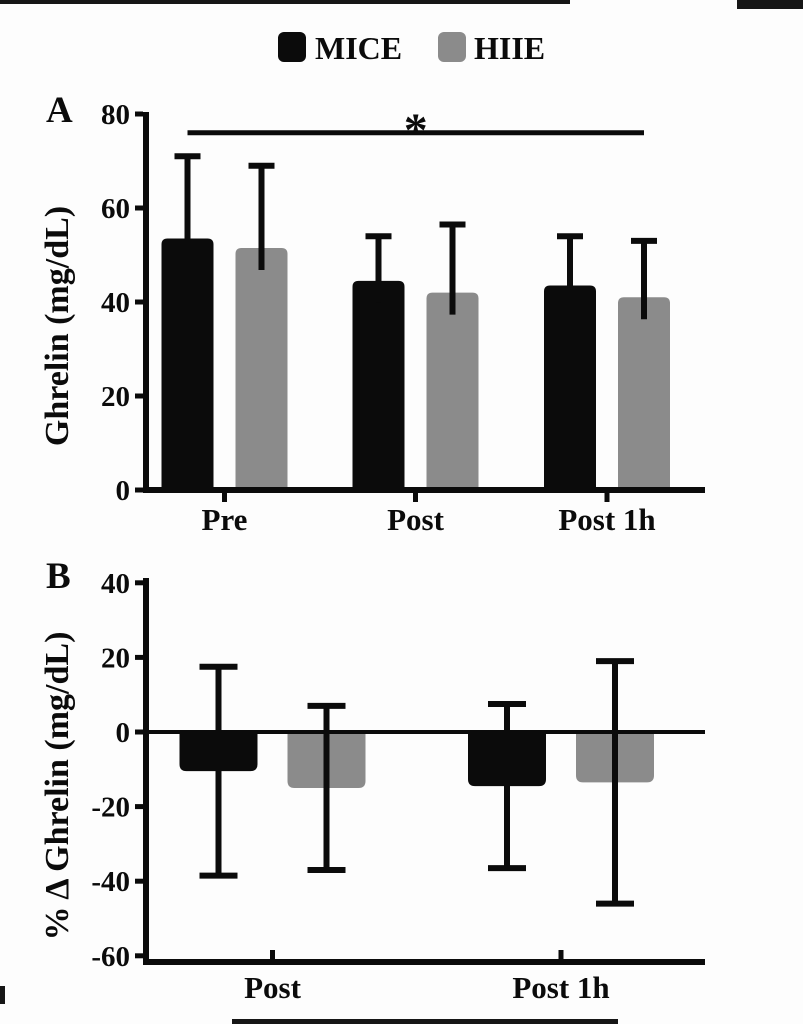 This screenshot has height=1024, width=803. What do you see at coordinates (57, 786) in the screenshot?
I see `panel-b-y-axis-title: % Δ Ghrelin (mg/dL)` at bounding box center [57, 786].